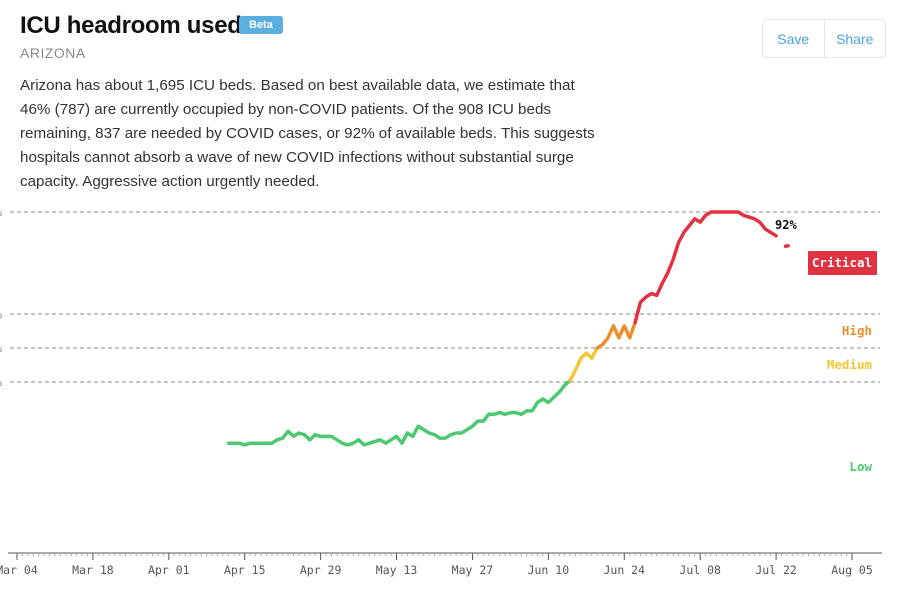 The image size is (900, 594). What do you see at coordinates (850, 364) in the screenshot?
I see `medium-zone-label: Medium` at bounding box center [850, 364].